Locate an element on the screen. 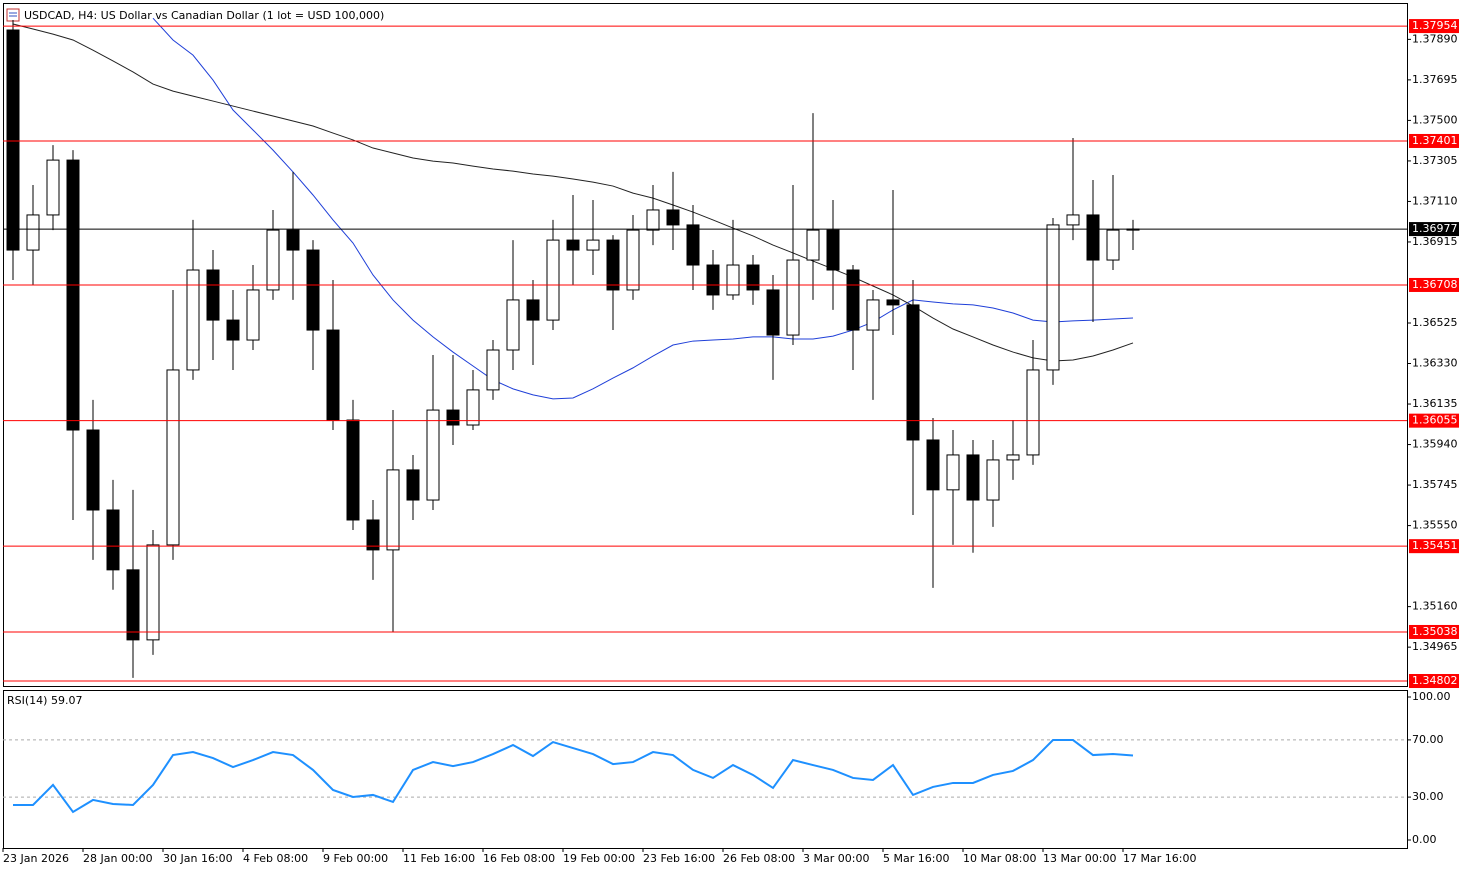 The width and height of the screenshot is (1474, 874). y-tick-label: 1.37695 is located at coordinates (1435, 79).